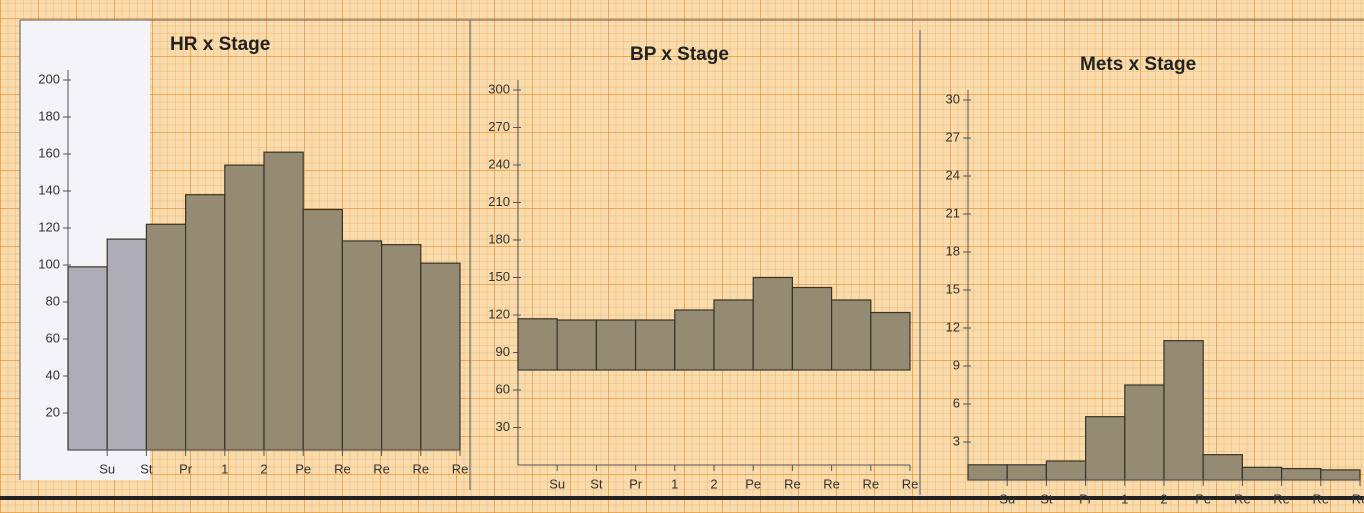 This screenshot has width=1364, height=513. Describe the element at coordinates (499, 88) in the screenshot. I see `y-tick-label: 300` at that location.